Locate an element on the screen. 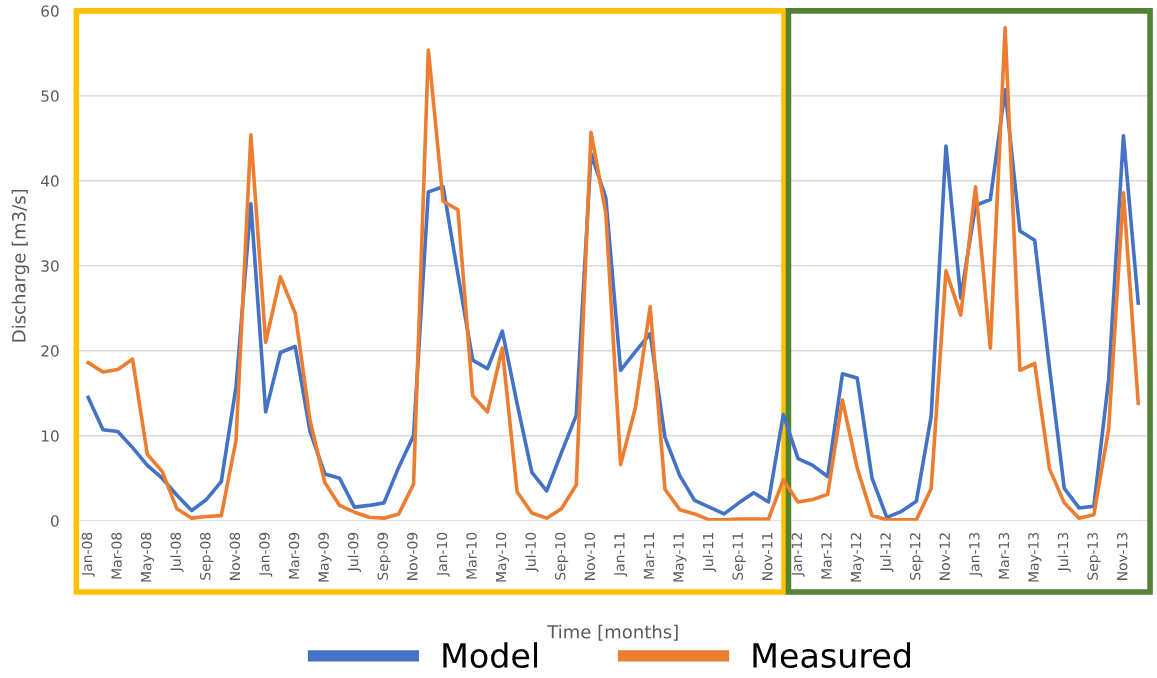 This screenshot has height=678, width=1157. x-tick-label: Sep-12 is located at coordinates (916, 556).